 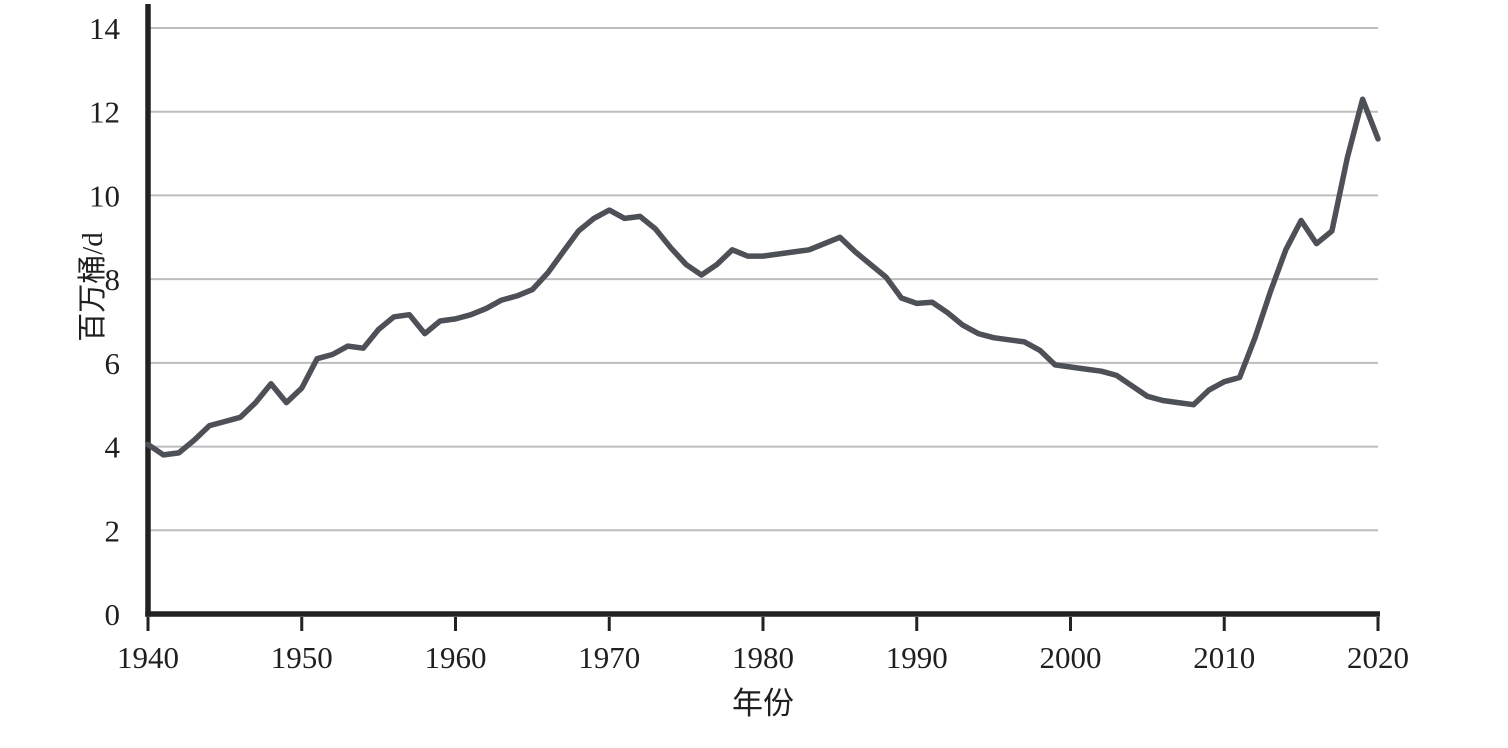 I want to click on x-tick-label-1970: 1970, so click(x=609, y=657).